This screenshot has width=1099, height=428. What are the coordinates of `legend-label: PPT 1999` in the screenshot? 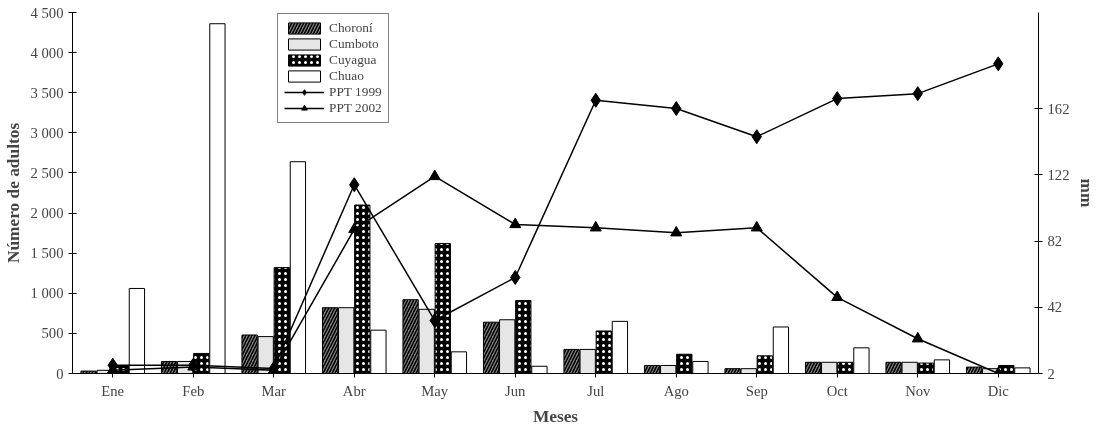 It's located at (355, 92).